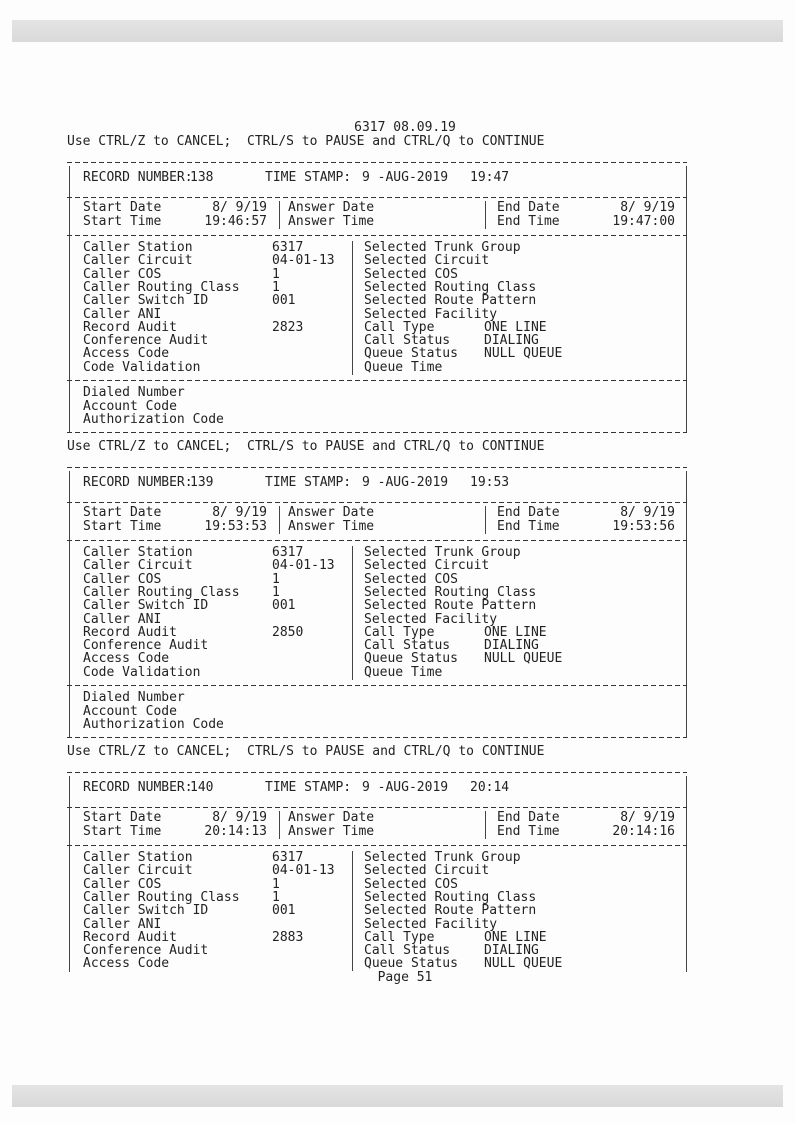  I want to click on scan-bottom-band, so click(397, 1096).